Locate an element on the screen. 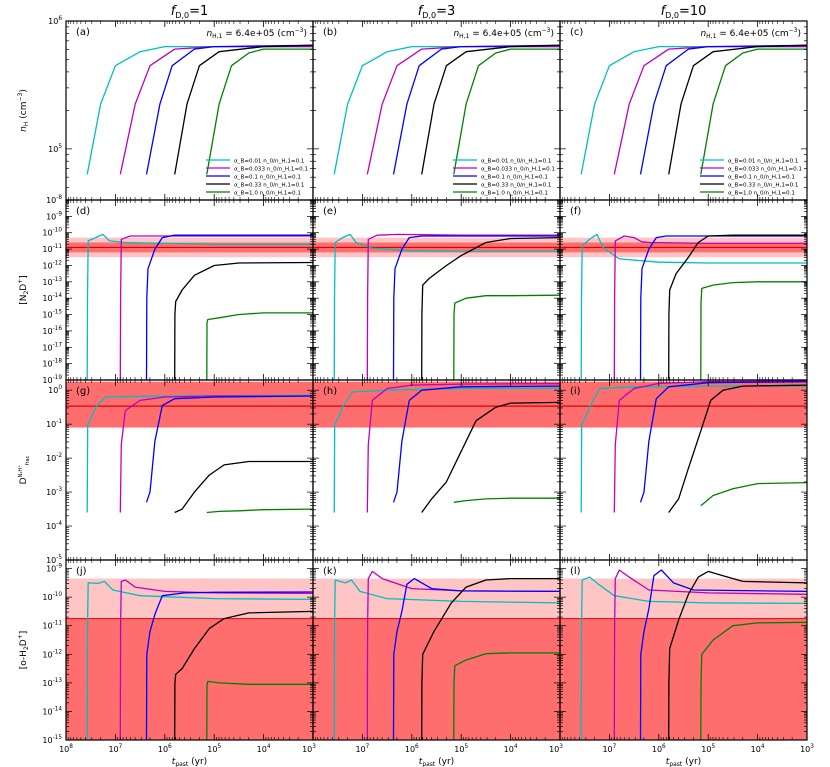 The height and width of the screenshot is (767, 830). y-axis-label: DN₂H⁺frac is located at coordinates (24, 469).